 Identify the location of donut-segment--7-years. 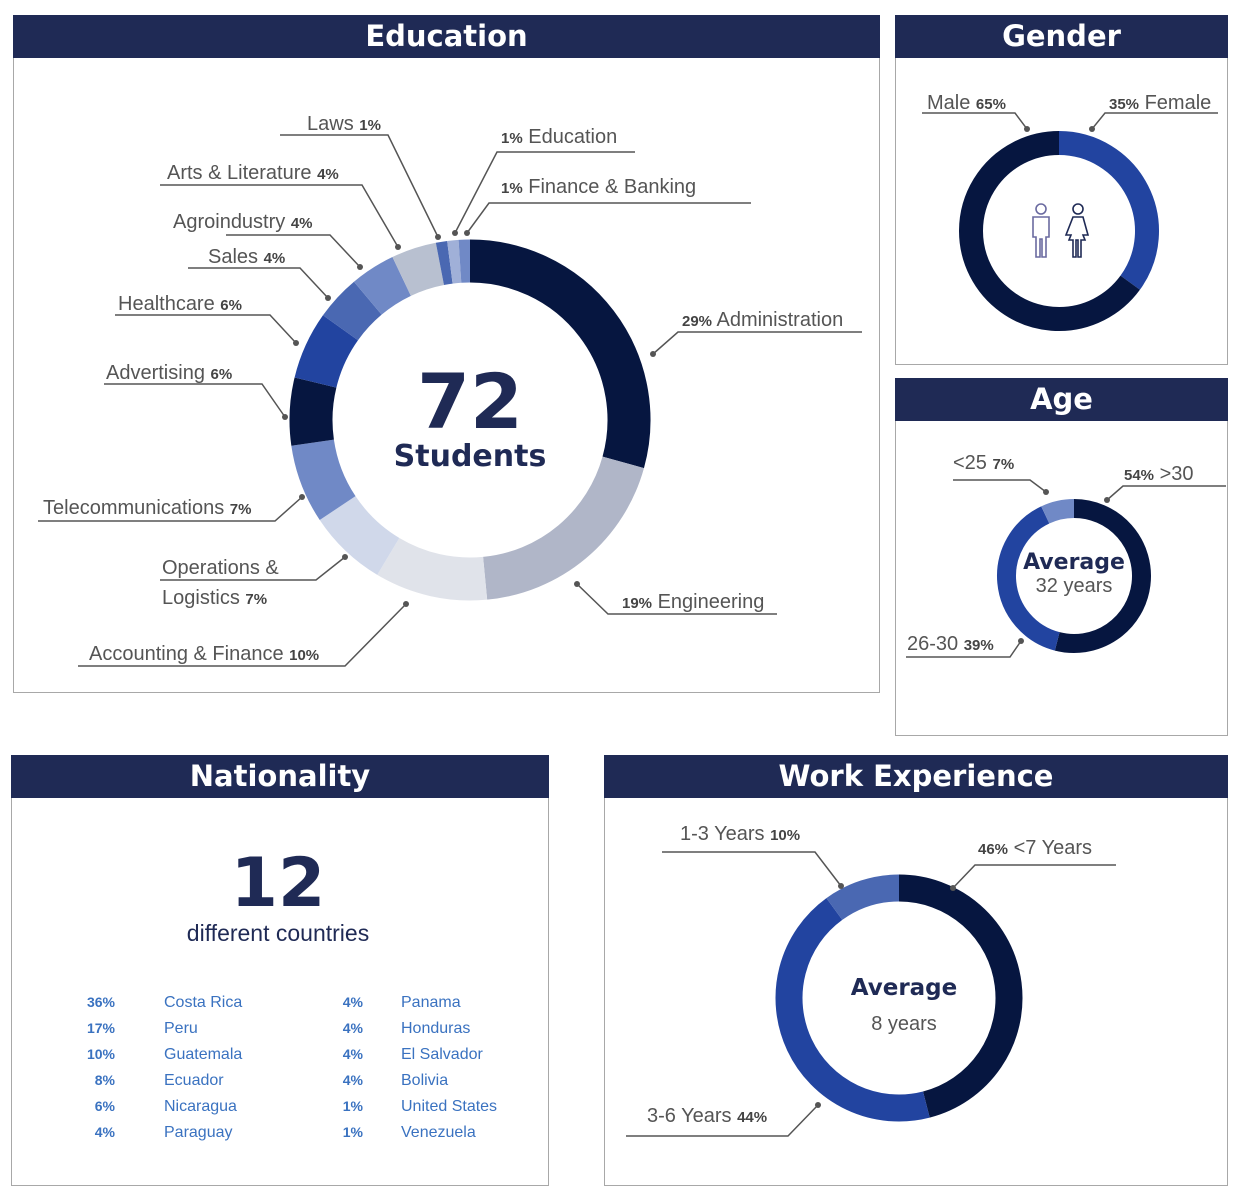
(960, 996).